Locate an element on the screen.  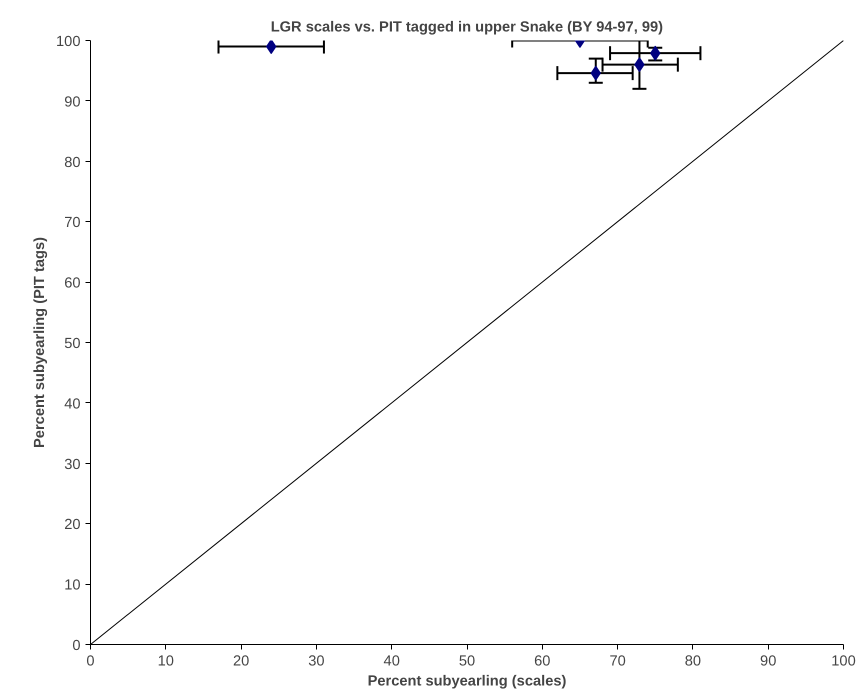
y-tick-label: 60 is located at coordinates (72, 284).